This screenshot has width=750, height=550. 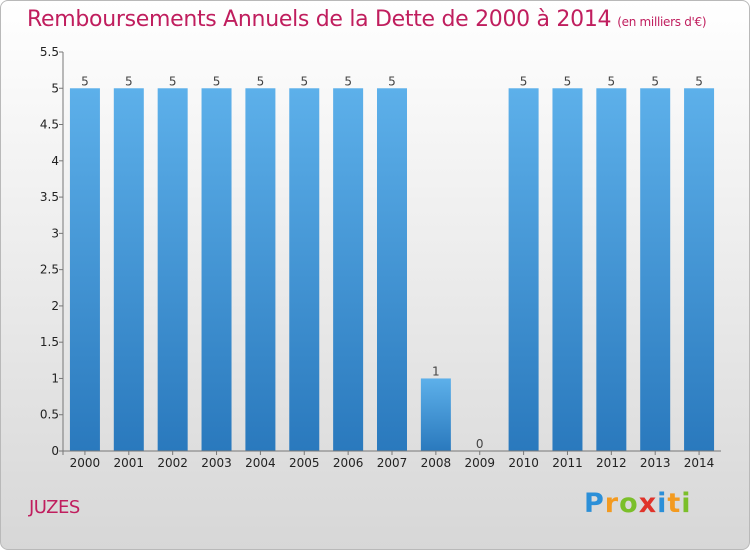 I want to click on x-tick-label-2013: 2013, so click(x=655, y=463).